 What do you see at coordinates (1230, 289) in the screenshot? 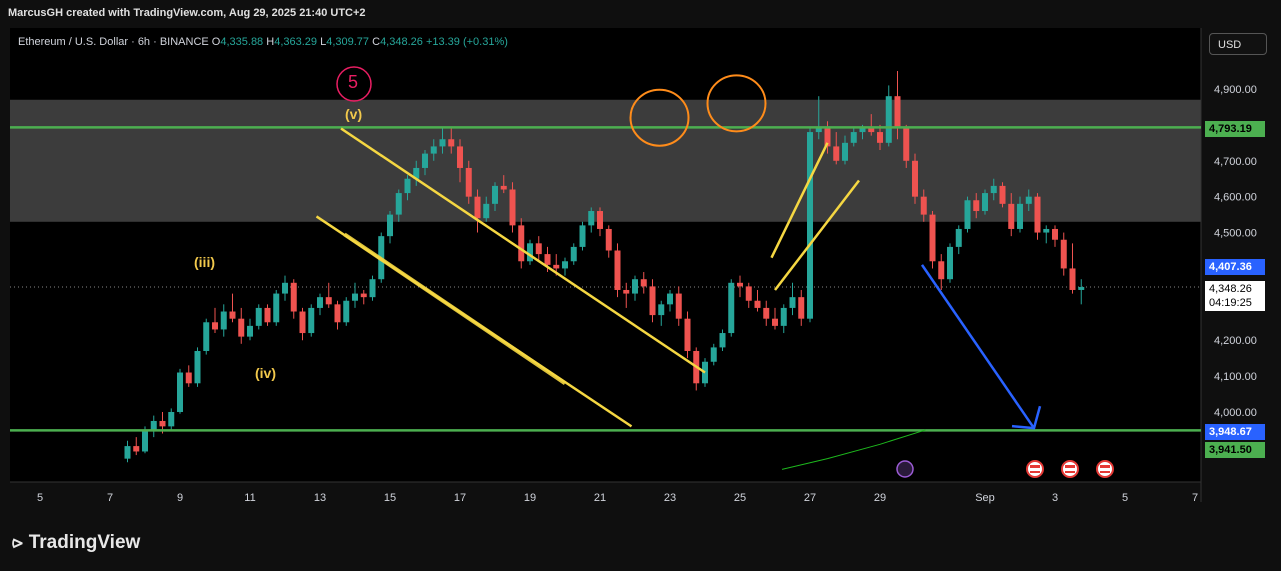
I see `last-price-value: 4,348.26` at bounding box center [1230, 289].